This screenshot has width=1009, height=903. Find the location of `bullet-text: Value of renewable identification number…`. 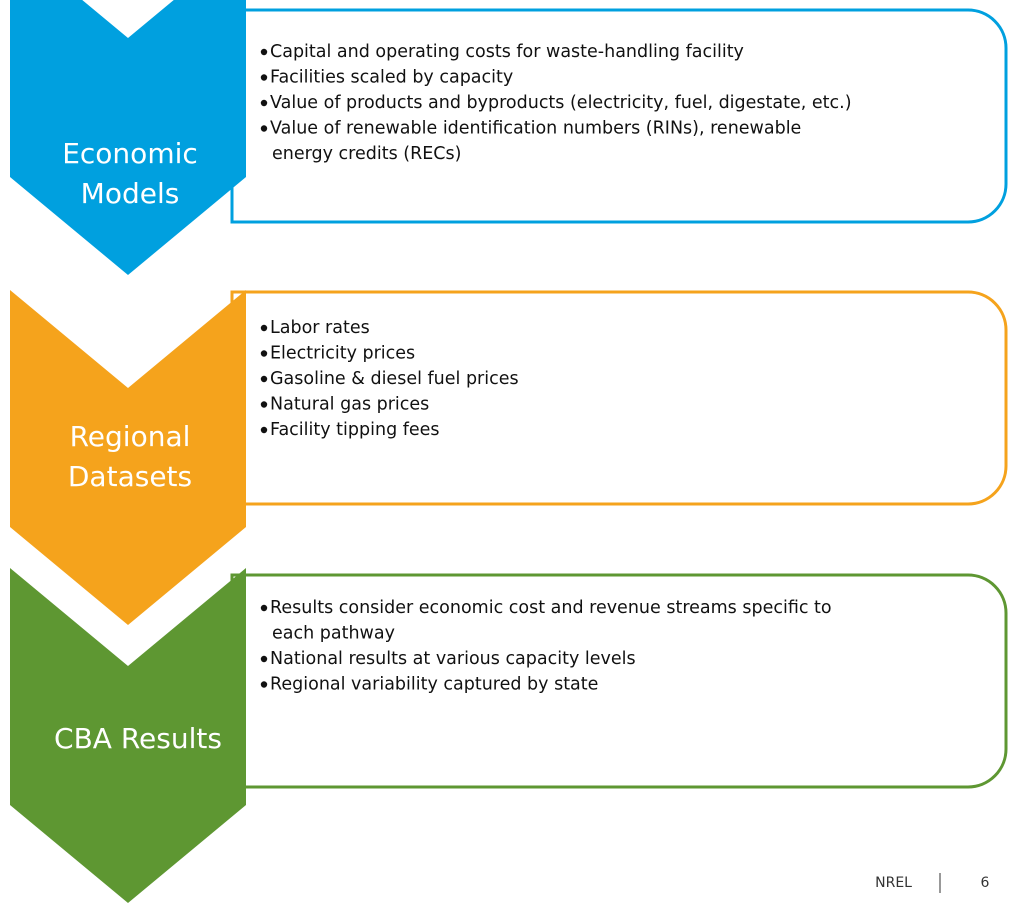

bullet-text: Value of renewable identification number… is located at coordinates (535, 129).